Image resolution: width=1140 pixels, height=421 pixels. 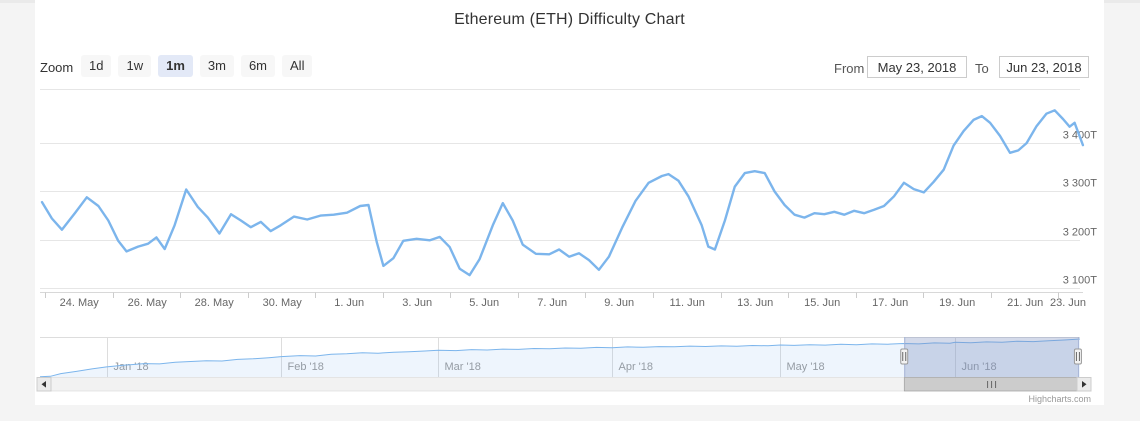 I want to click on navigator-right-handle, so click(x=1077, y=356).